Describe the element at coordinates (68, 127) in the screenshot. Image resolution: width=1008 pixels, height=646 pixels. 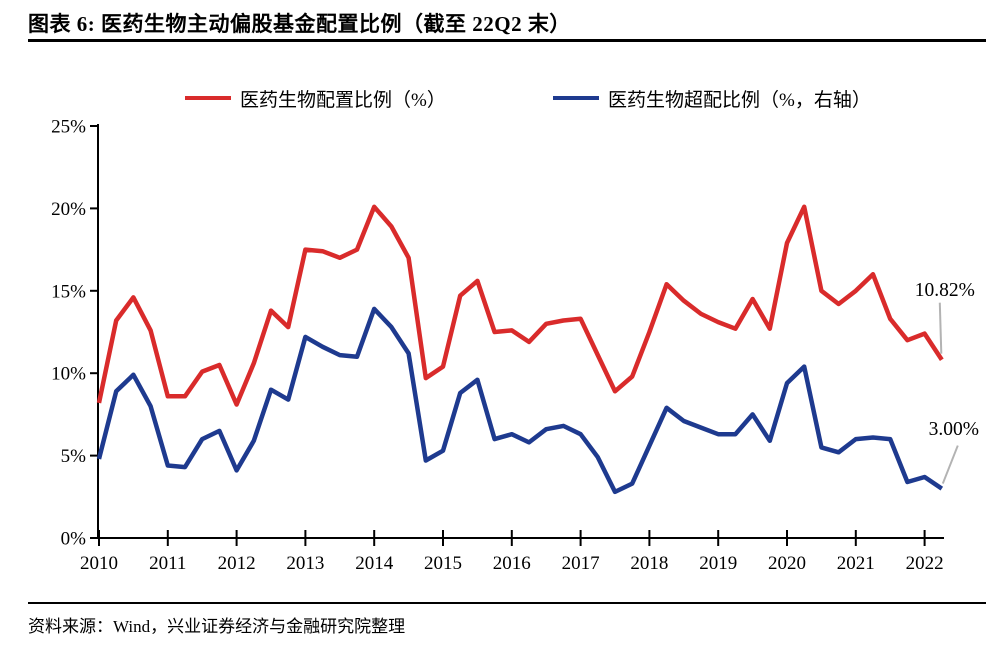
I see `y-tick-label: 25%` at that location.